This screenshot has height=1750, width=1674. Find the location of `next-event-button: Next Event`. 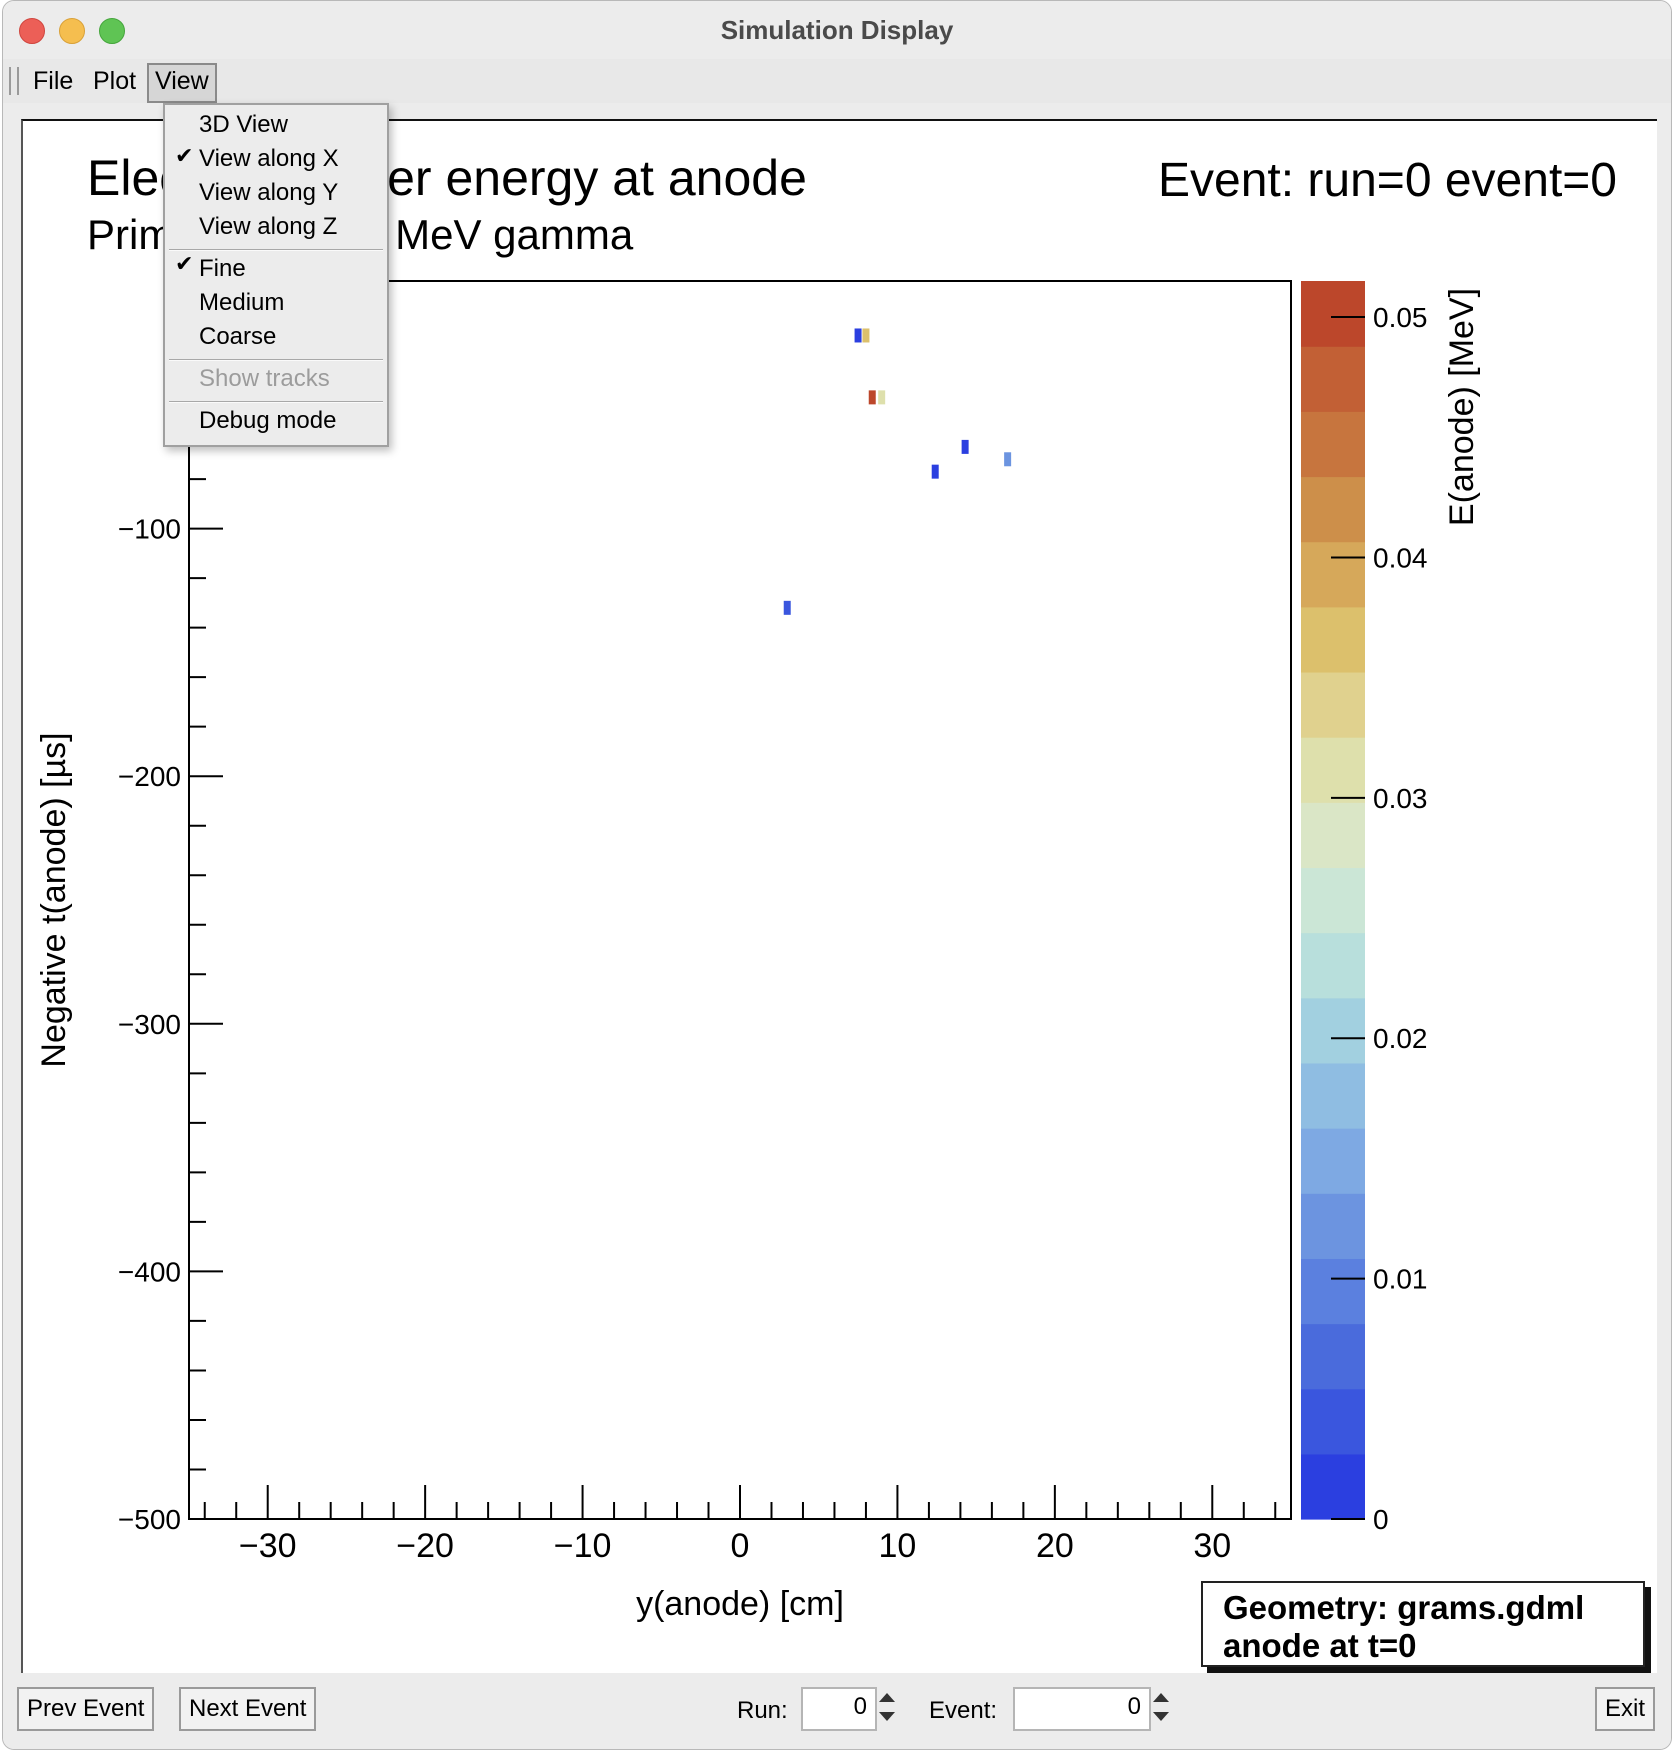

next-event-button: Next Event is located at coordinates (248, 1709).